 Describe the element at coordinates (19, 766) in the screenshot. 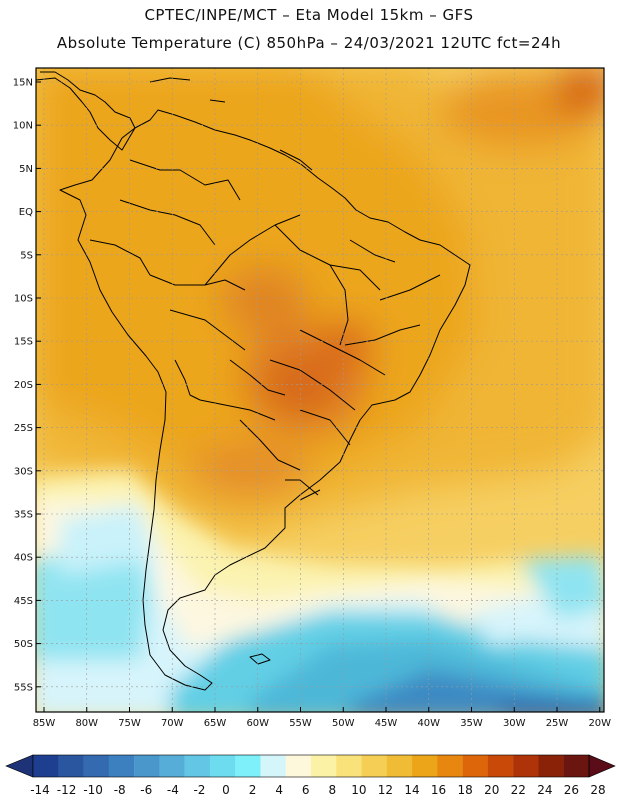

I see `colorbar-low-arrow` at that location.